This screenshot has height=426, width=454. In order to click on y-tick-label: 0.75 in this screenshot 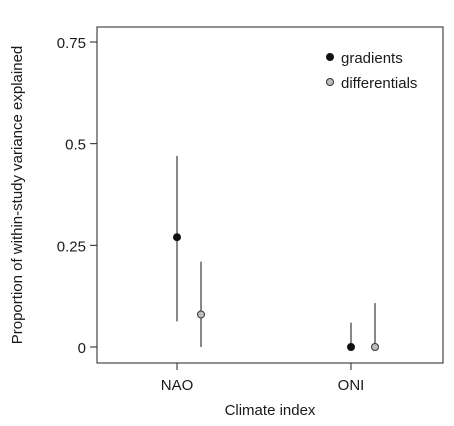, I will do `click(71, 43)`.